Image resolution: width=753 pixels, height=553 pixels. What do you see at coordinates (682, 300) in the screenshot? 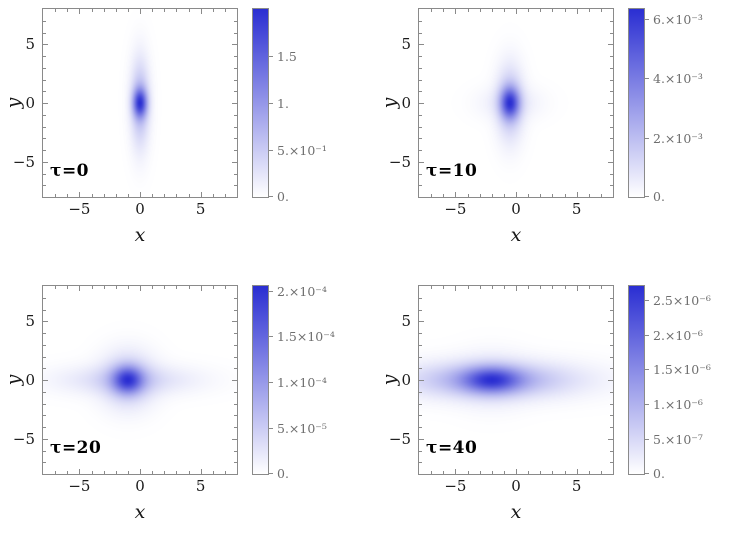
I see `colorbar-tick-label: 2.5×10⁻⁶` at bounding box center [682, 300].